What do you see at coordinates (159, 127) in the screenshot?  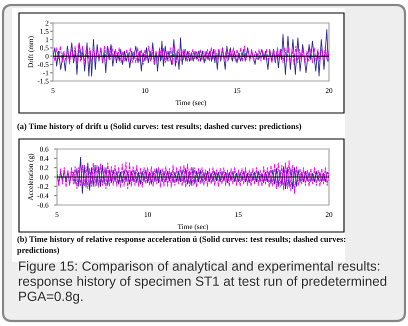 I see `text: (a) Time history of drift u (Solid curves: test results; dashed curves: predictions)` at bounding box center [159, 127].